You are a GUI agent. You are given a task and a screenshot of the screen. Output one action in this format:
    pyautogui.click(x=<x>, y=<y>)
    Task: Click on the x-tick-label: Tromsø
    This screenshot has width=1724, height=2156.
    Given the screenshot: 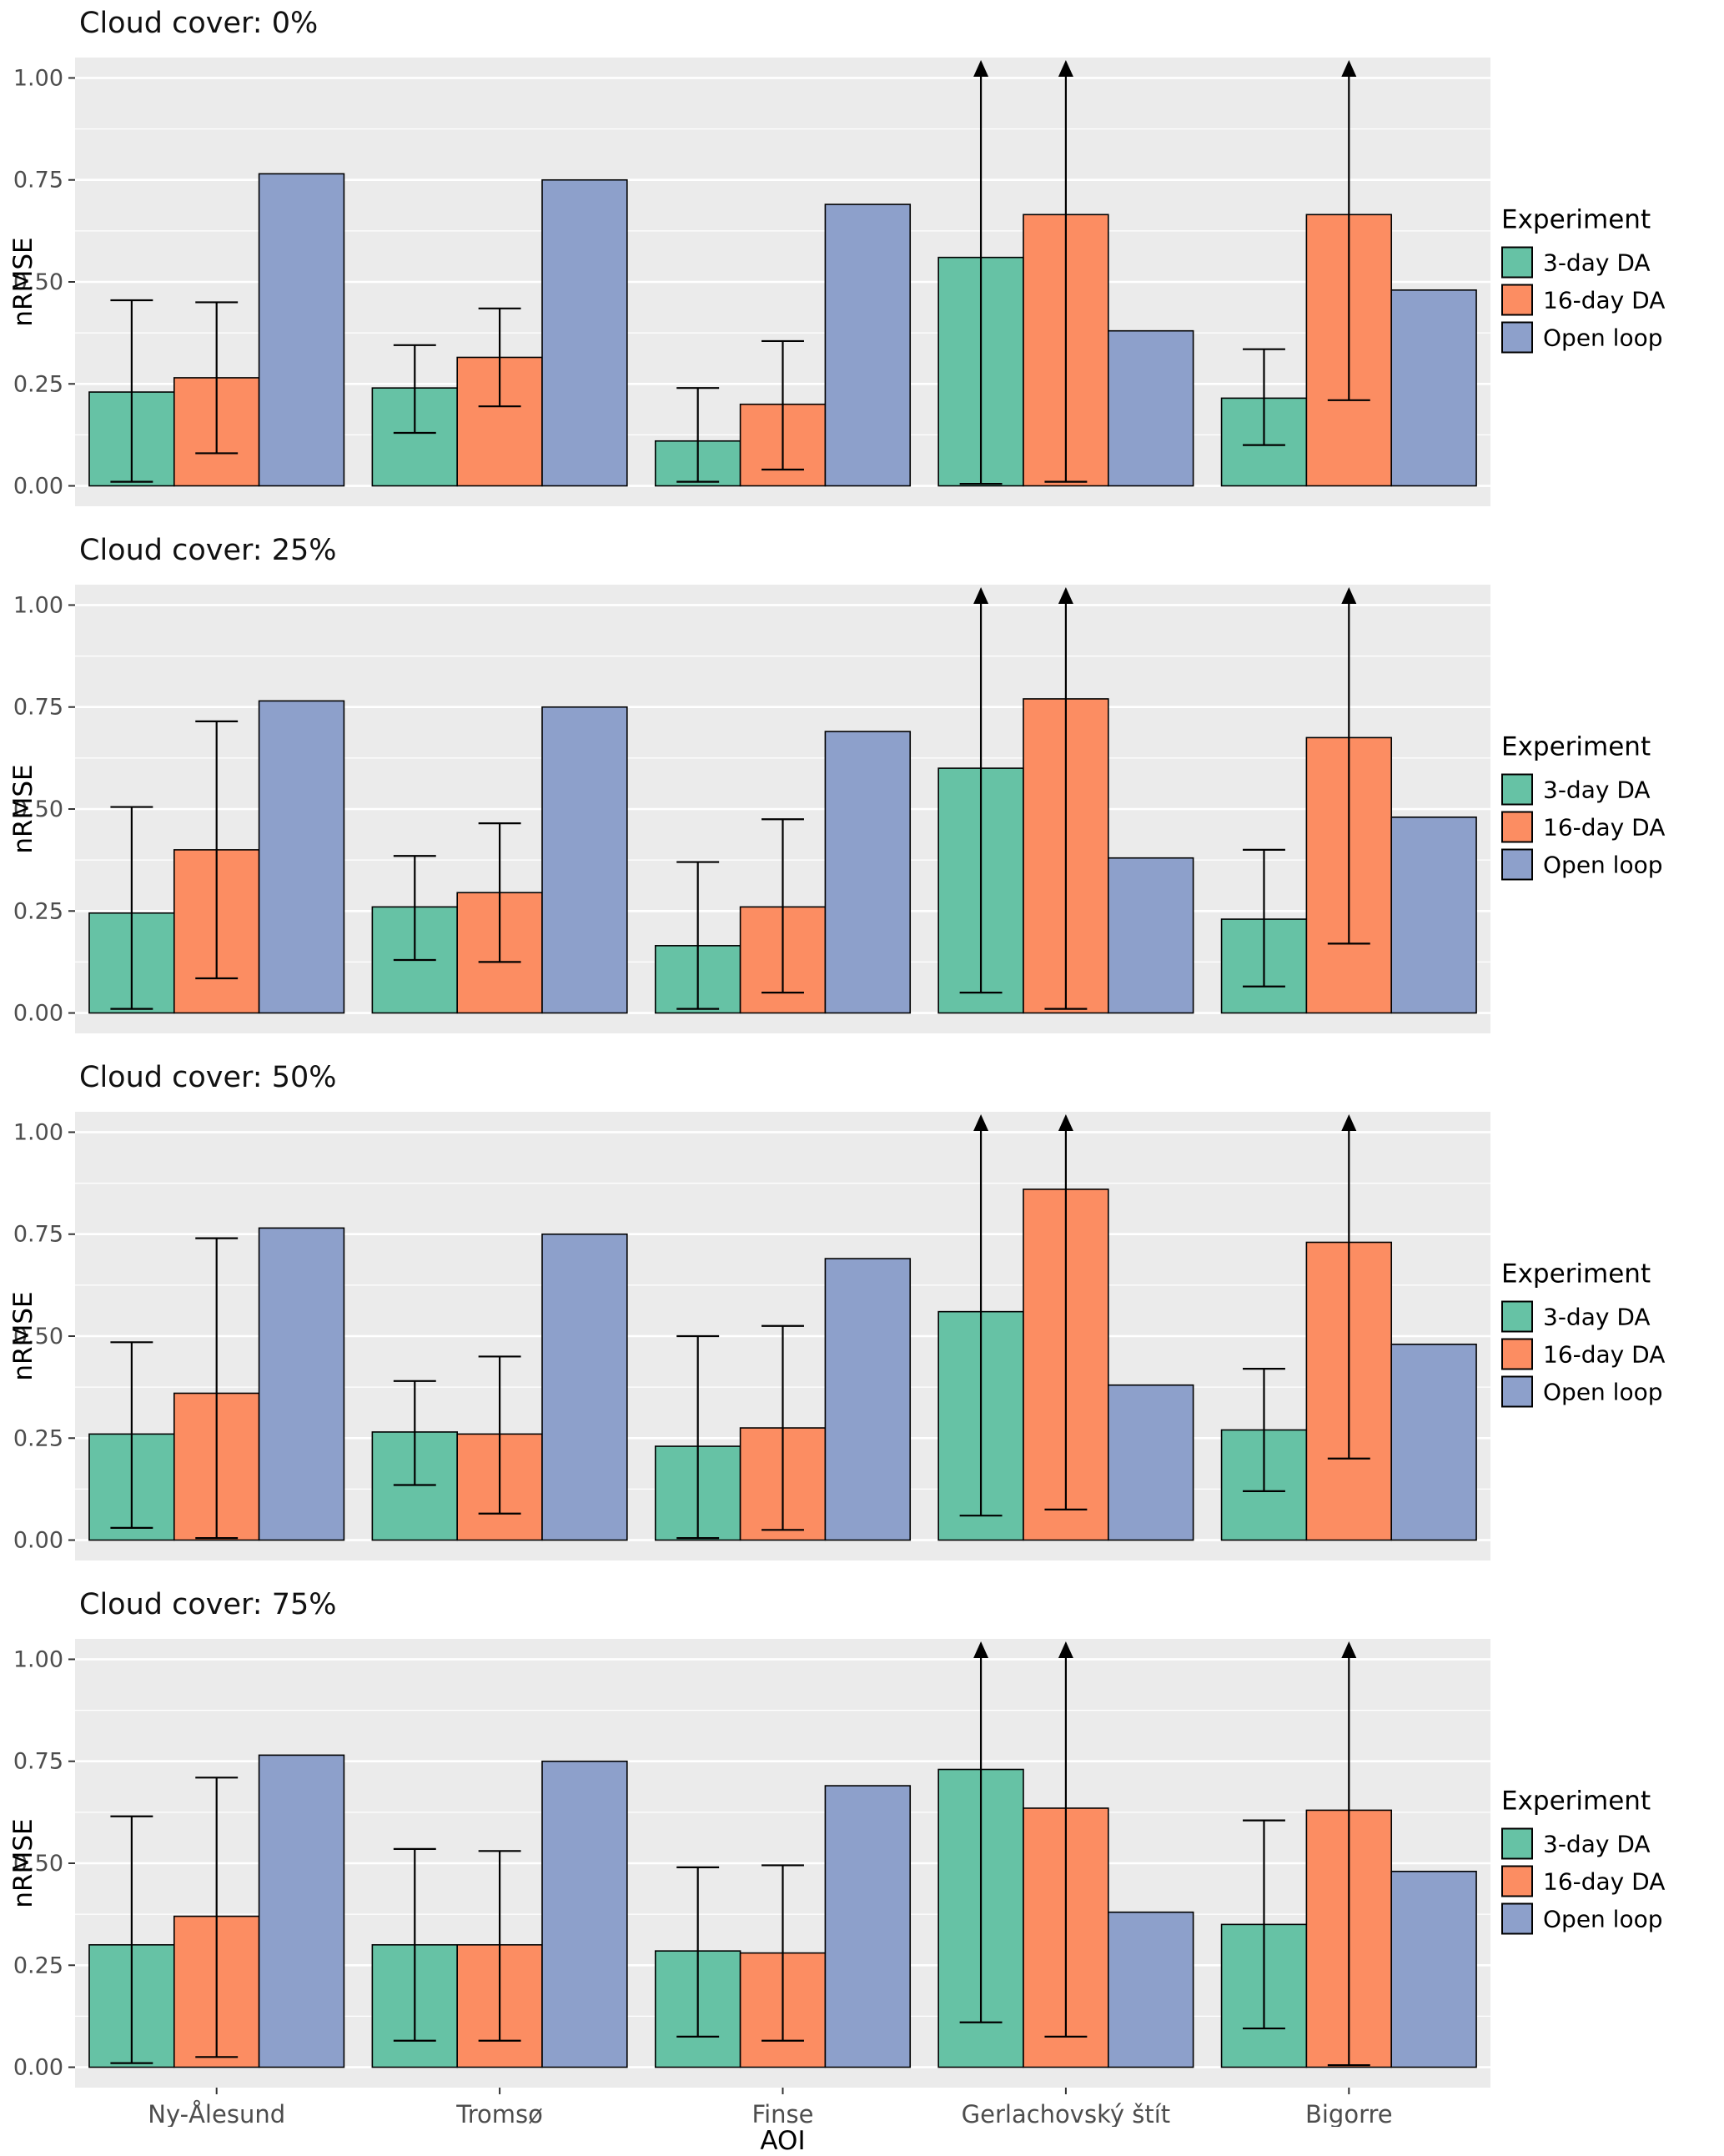 What is the action you would take?
    pyautogui.click(x=499, y=2113)
    